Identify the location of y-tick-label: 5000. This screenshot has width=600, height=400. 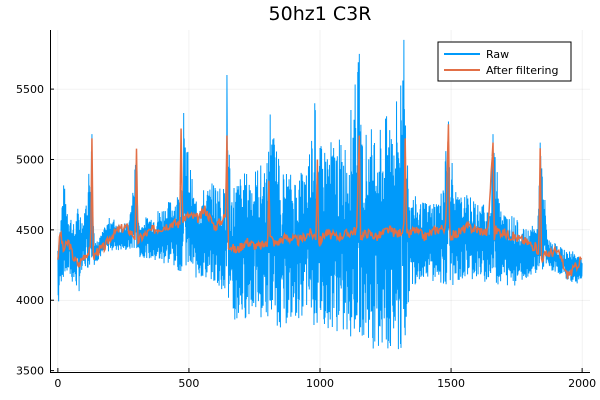
(30, 159).